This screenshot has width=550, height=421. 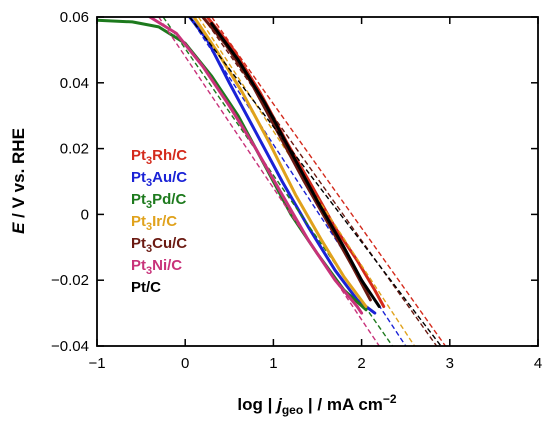 What do you see at coordinates (85, 214) in the screenshot?
I see `y-tick-label: 0` at bounding box center [85, 214].